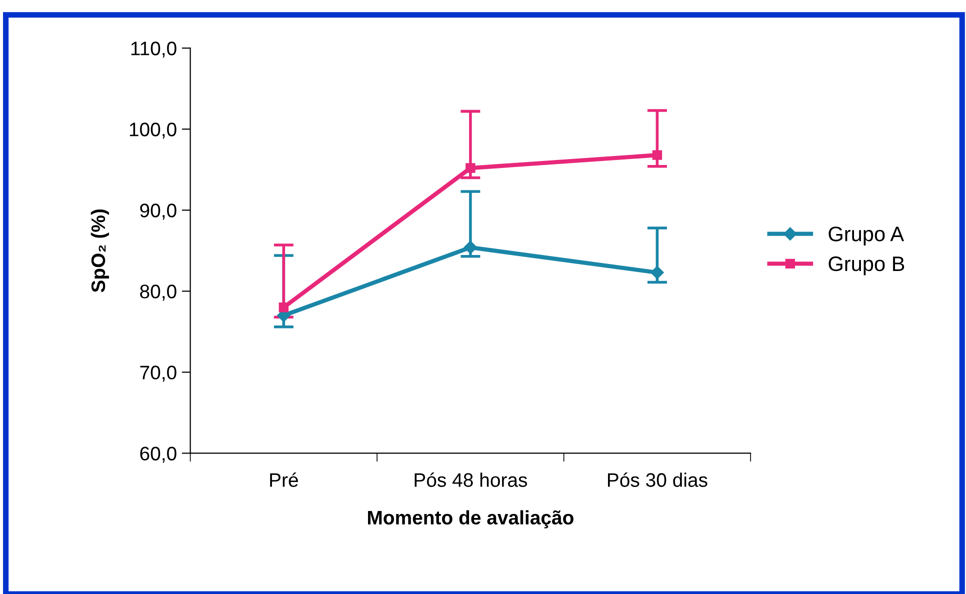 The image size is (966, 594). I want to click on y-tick-label: 100,0, so click(153, 130).